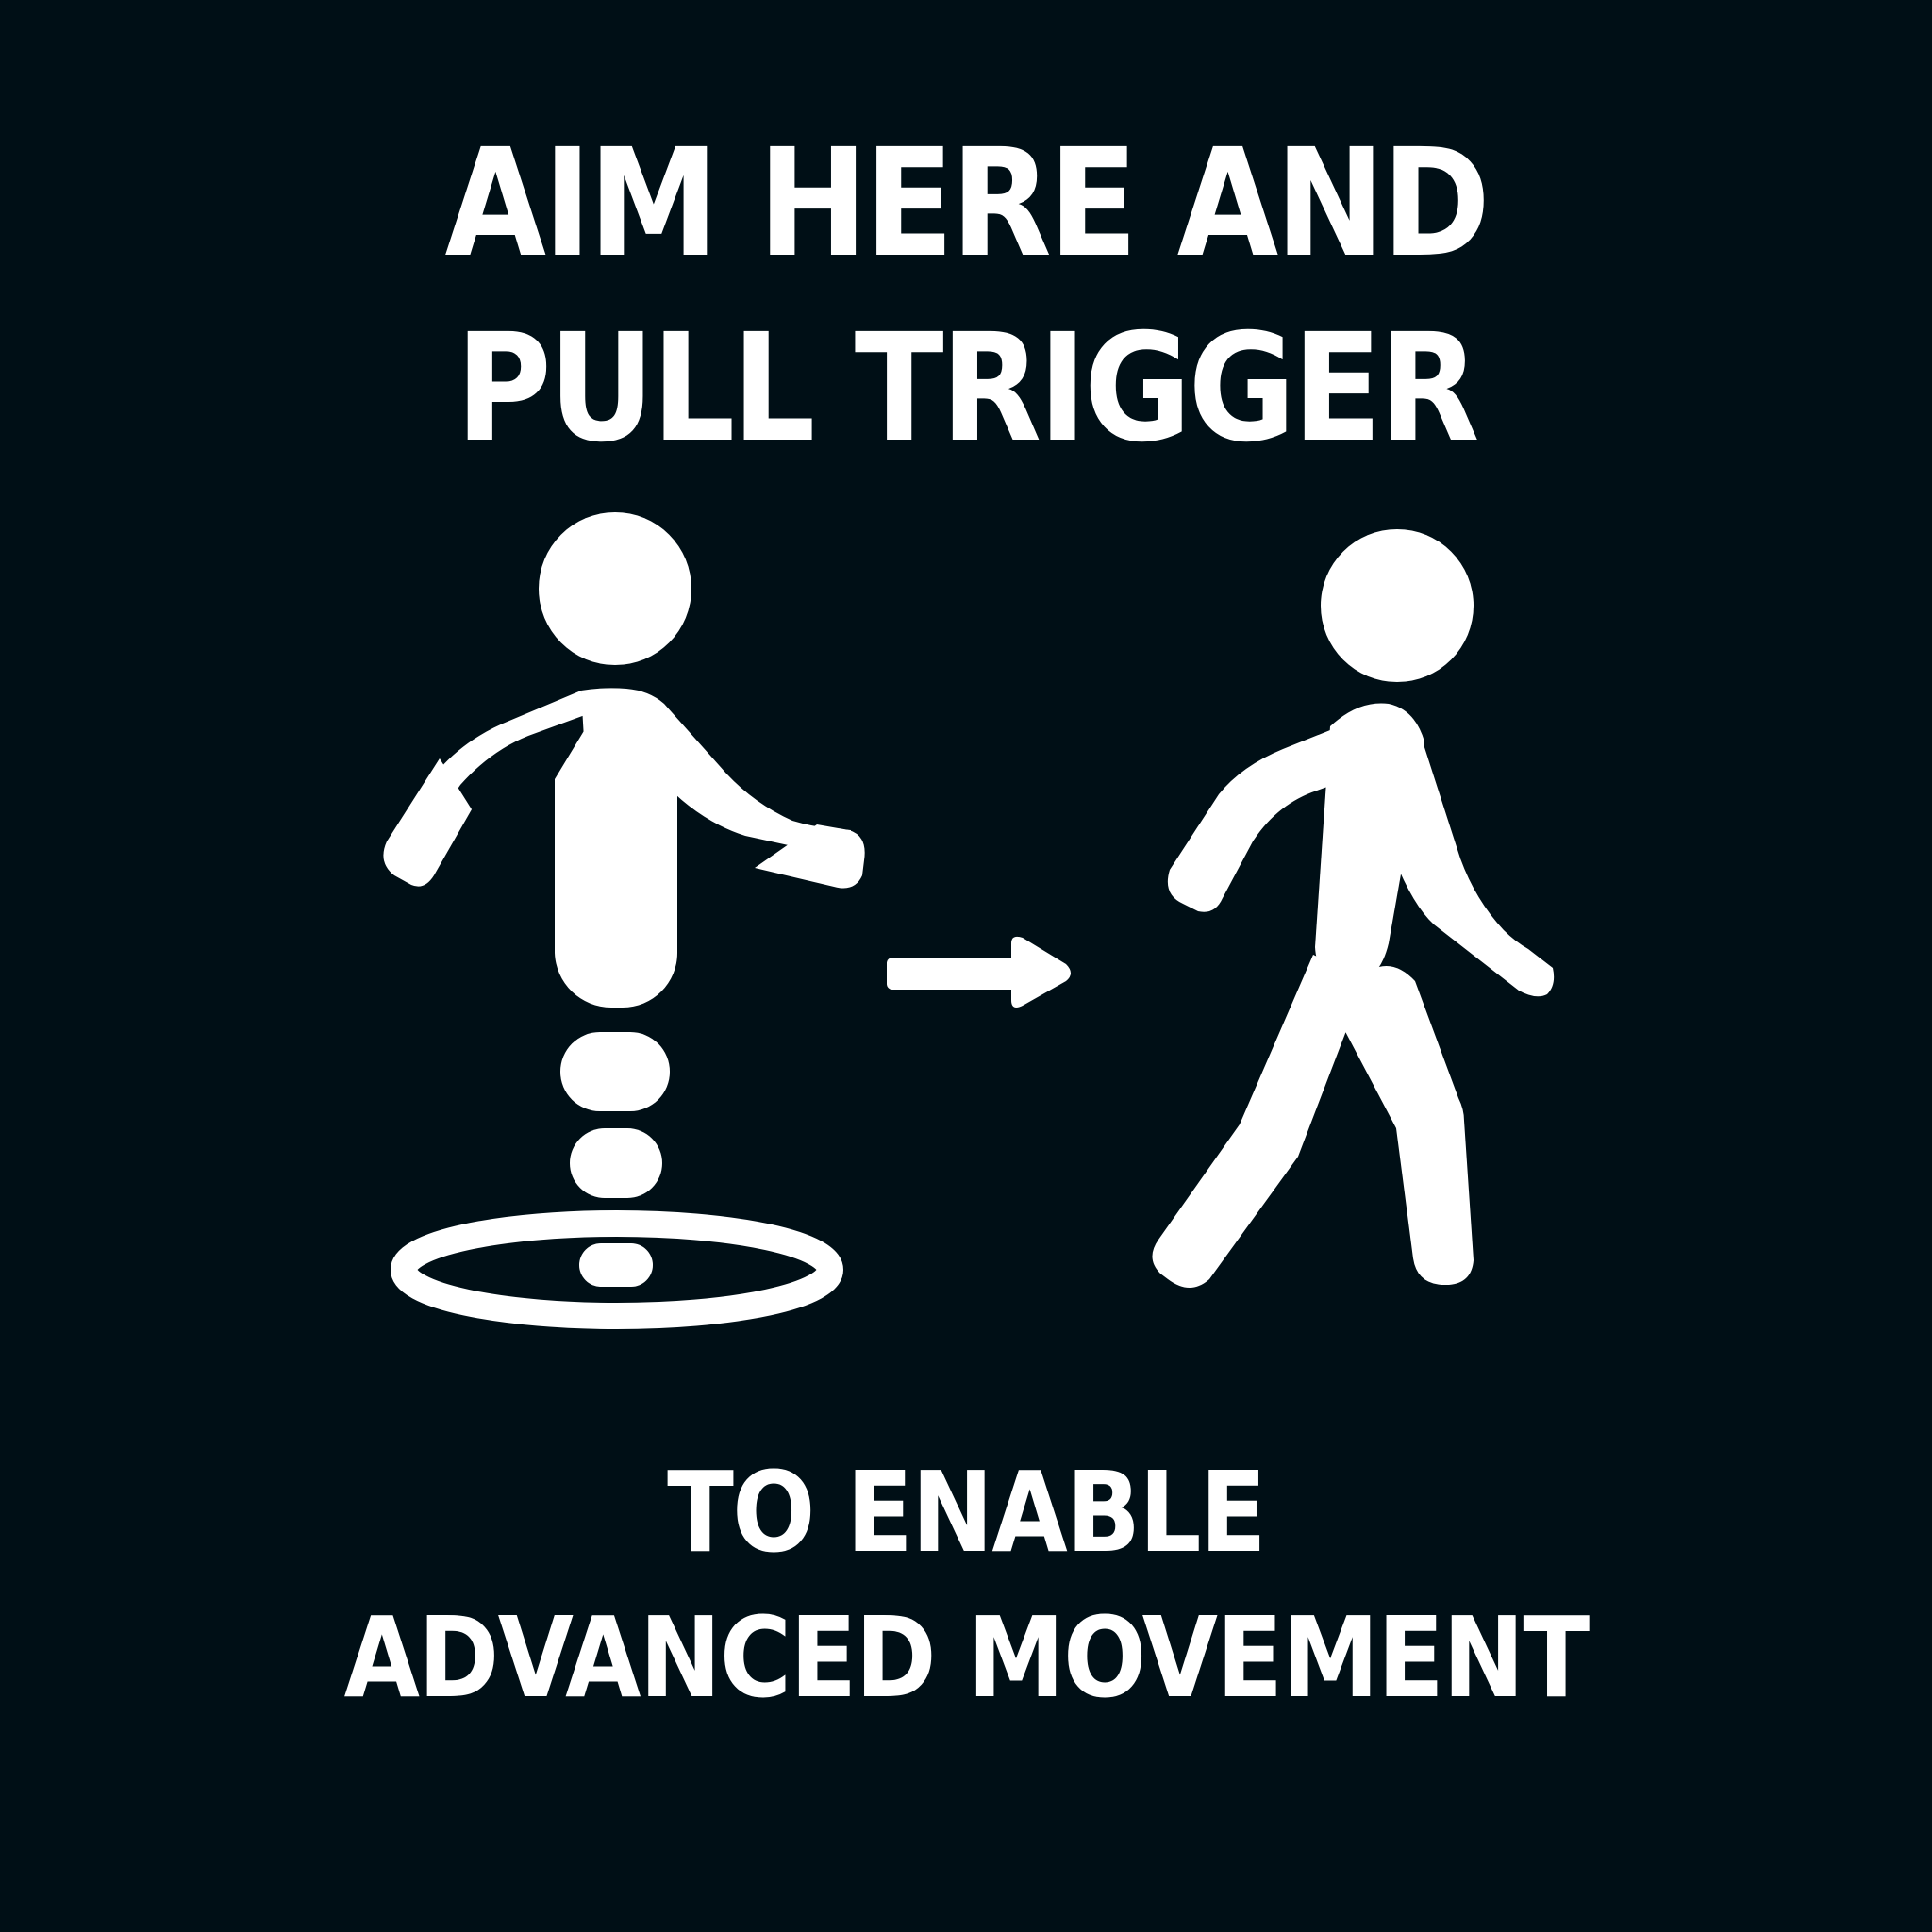  I want to click on walking-person-icon, so click(1353, 909).